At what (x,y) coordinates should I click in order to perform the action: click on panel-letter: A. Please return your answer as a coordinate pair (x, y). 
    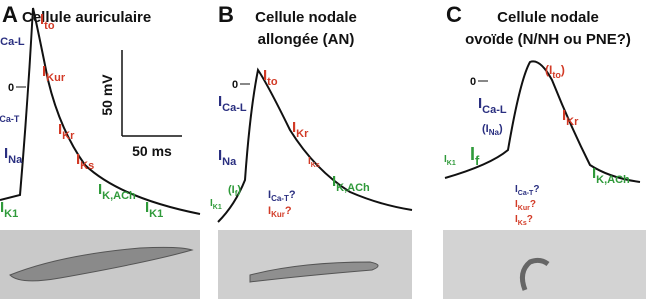
    Looking at the image, I should click on (10, 14).